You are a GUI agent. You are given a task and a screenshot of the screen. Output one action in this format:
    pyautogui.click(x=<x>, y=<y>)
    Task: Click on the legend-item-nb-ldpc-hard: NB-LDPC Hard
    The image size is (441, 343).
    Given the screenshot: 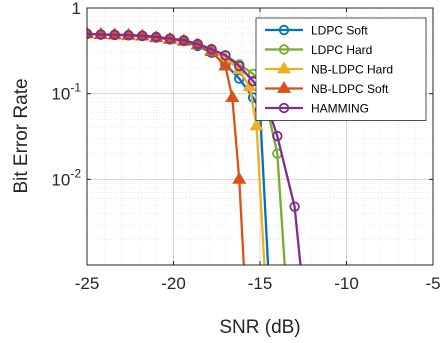 What is the action you would take?
    pyautogui.click(x=329, y=69)
    